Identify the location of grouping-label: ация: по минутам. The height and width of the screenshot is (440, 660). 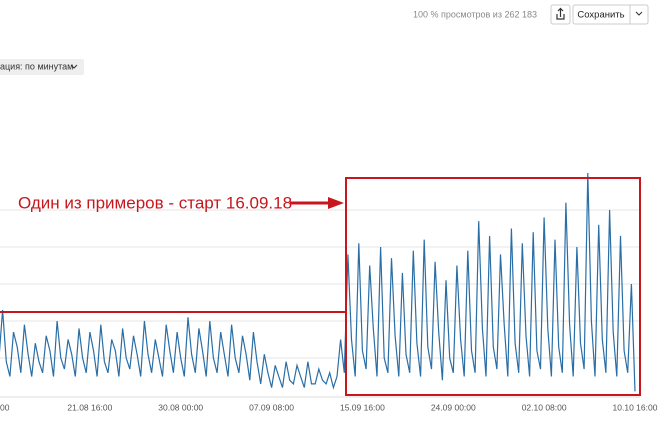
(36, 66).